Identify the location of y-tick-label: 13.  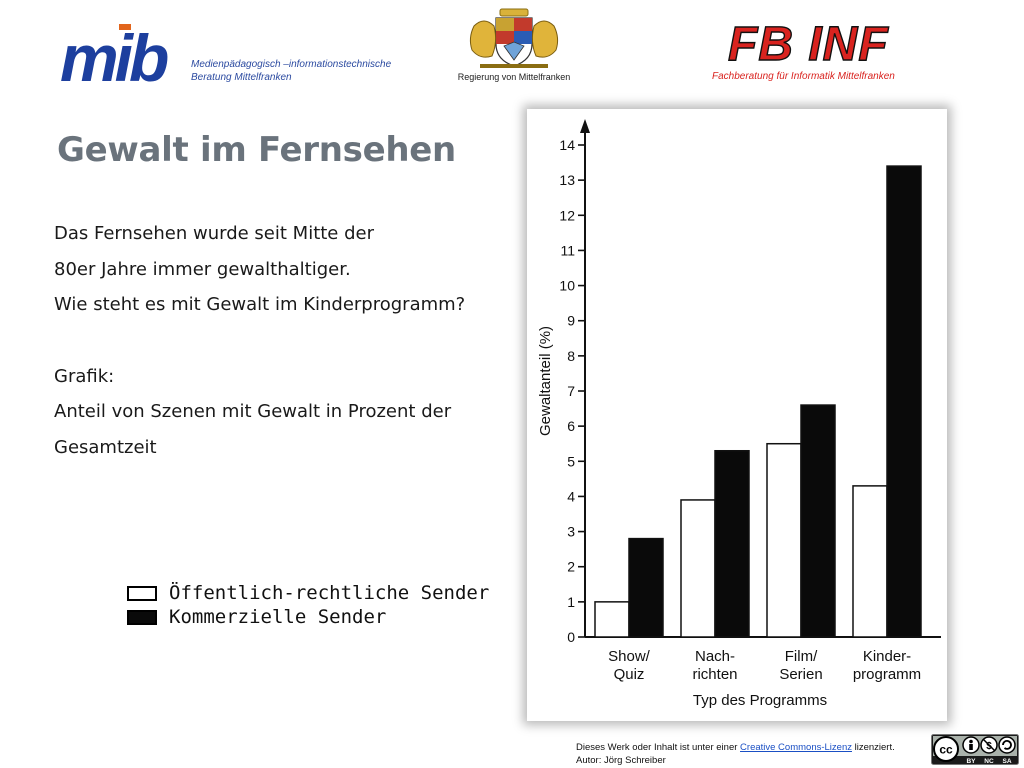
(567, 180).